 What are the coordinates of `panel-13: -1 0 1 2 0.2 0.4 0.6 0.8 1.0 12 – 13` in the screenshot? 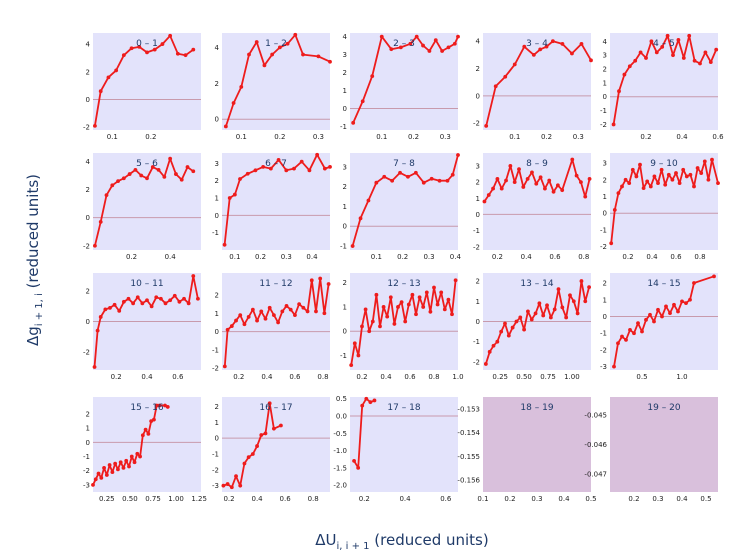 It's located at (402, 327).